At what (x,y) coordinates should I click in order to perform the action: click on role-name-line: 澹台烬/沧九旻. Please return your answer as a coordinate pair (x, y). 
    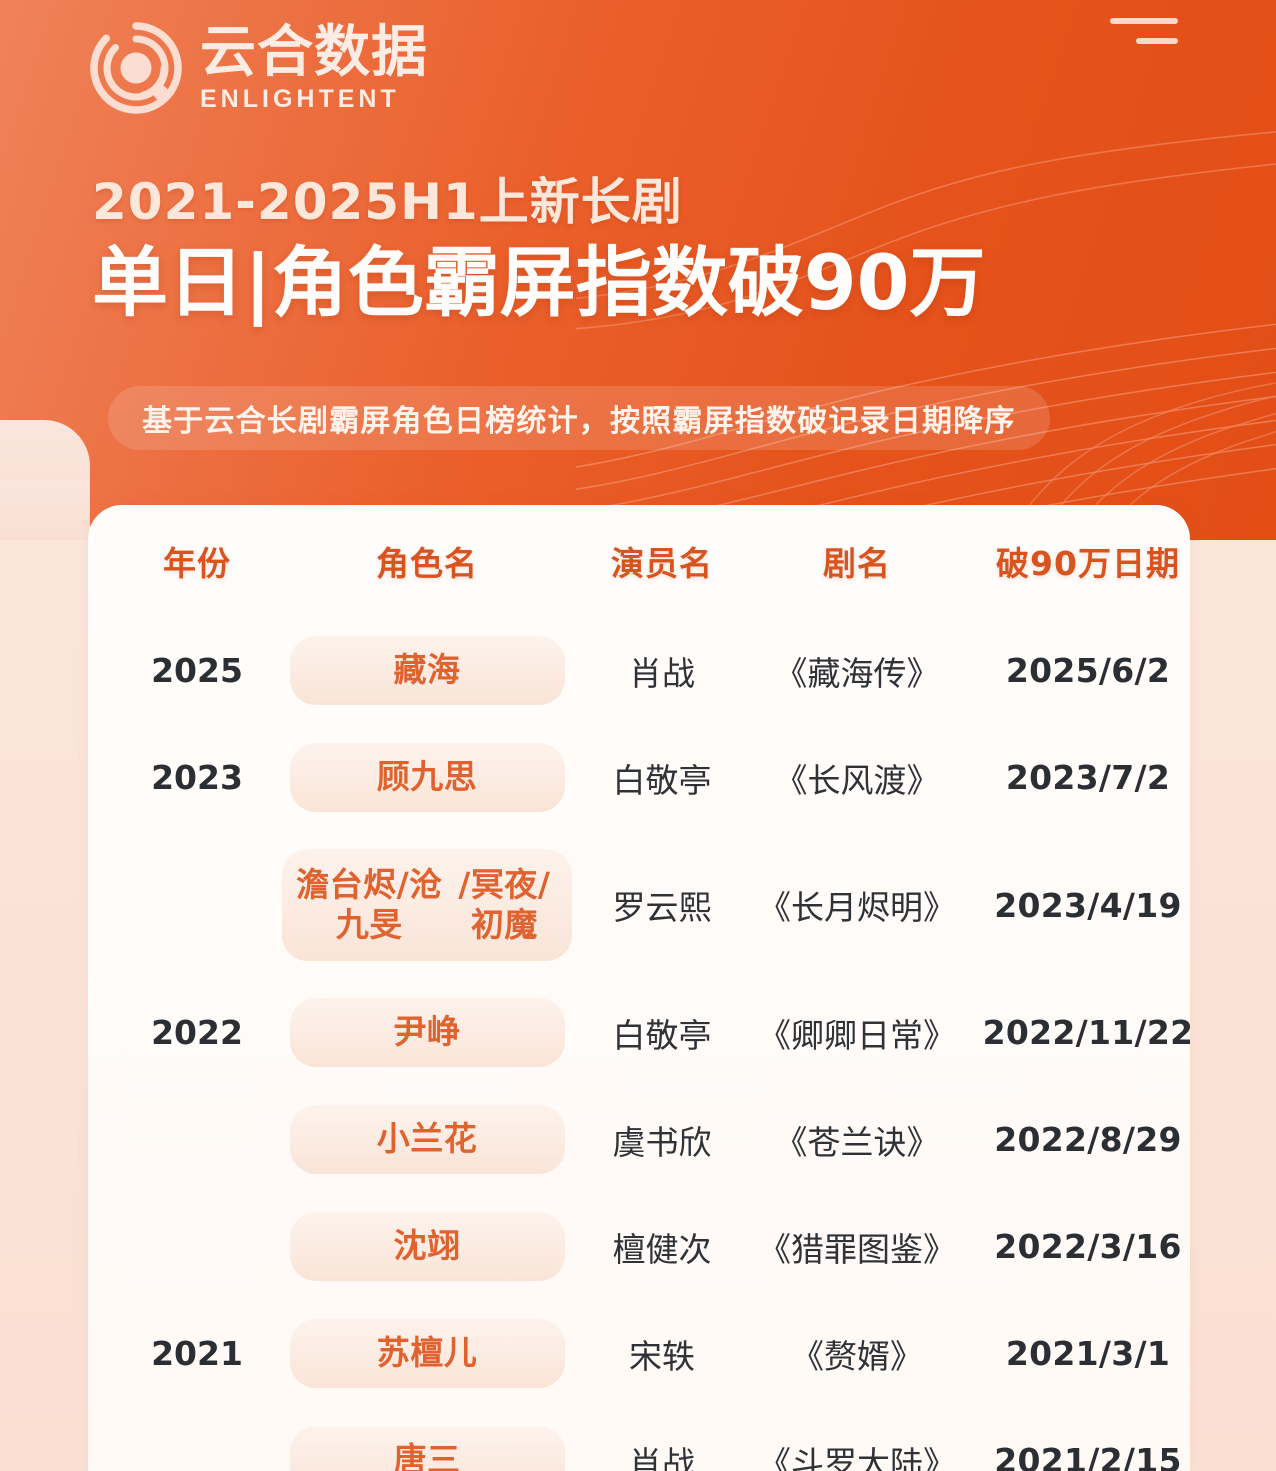
    Looking at the image, I should click on (369, 904).